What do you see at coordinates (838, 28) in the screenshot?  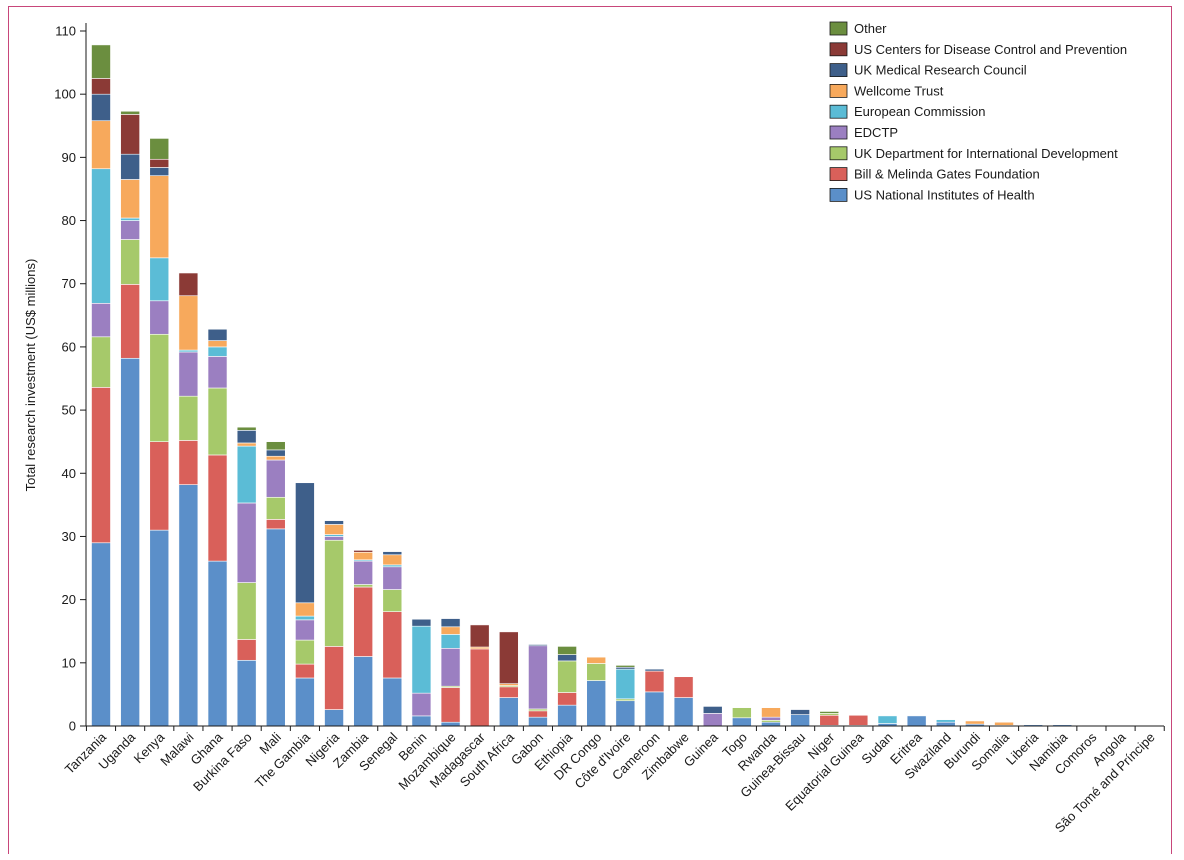 I see `legend-swatch-other` at bounding box center [838, 28].